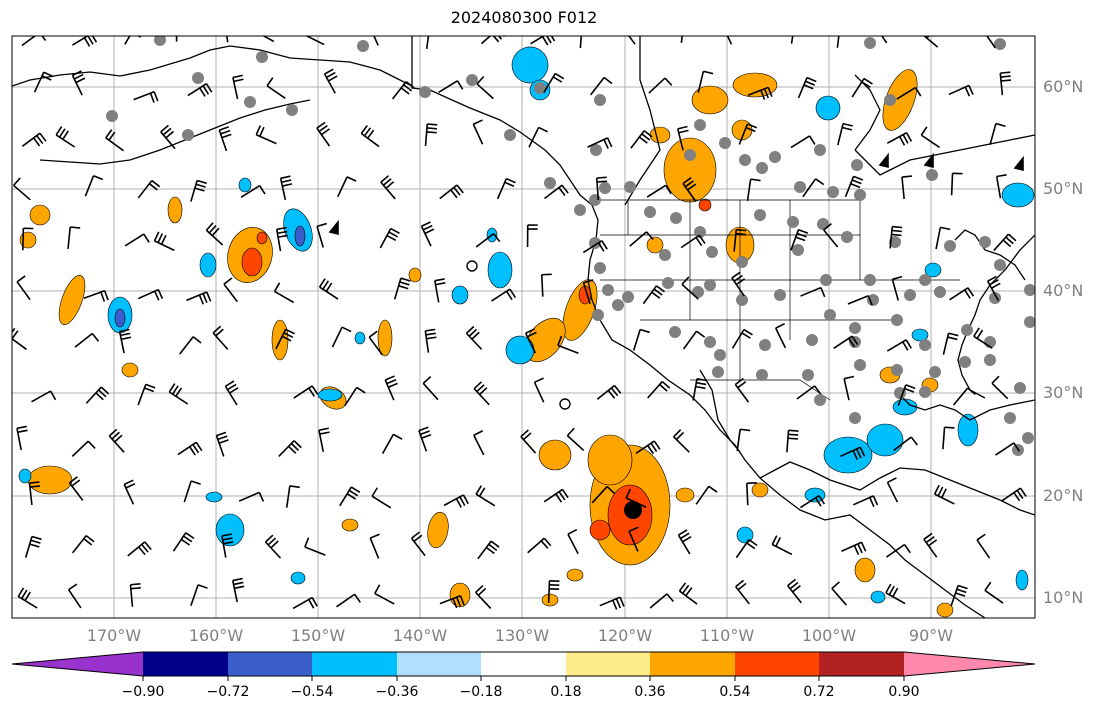 This screenshot has width=1105, height=712. What do you see at coordinates (650, 692) in the screenshot?
I see `colorbar-tick-label: 0.36` at bounding box center [650, 692].